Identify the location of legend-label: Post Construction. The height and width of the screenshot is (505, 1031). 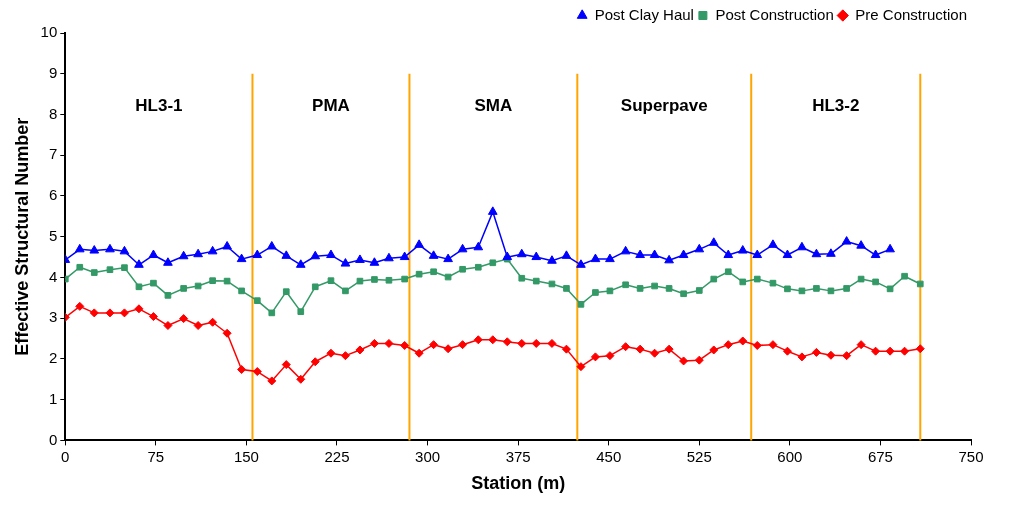
(774, 14).